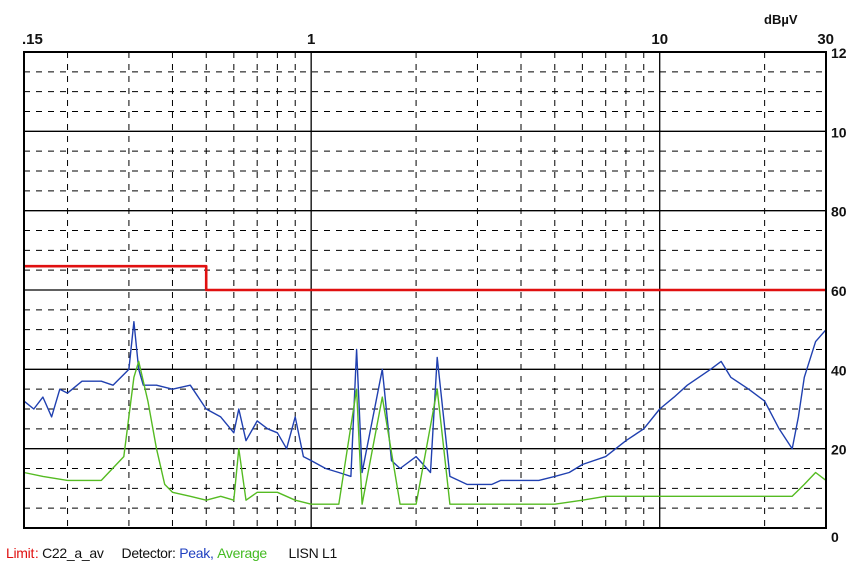  What do you see at coordinates (838, 450) in the screenshot?
I see `y-tick-label: 20` at bounding box center [838, 450].